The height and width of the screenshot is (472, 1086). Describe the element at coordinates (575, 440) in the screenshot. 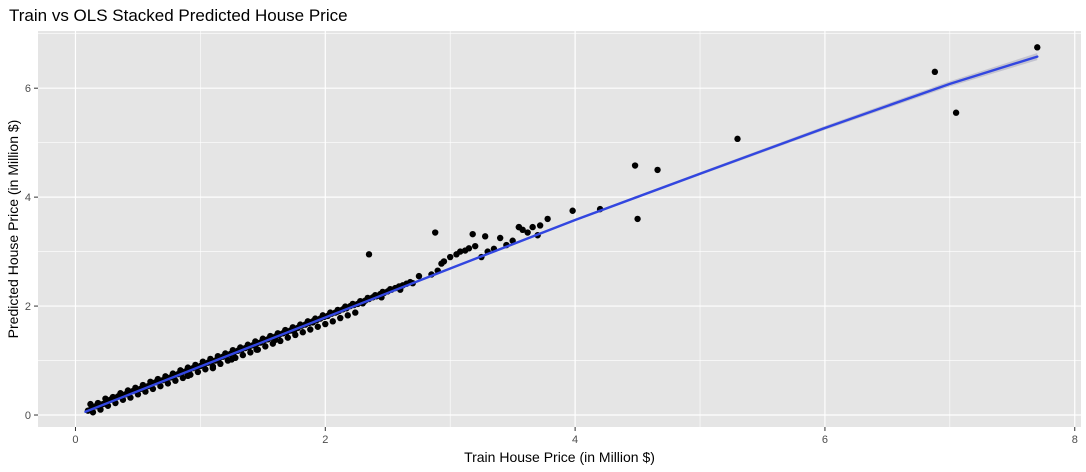

I see `x-tick-label: 4` at that location.